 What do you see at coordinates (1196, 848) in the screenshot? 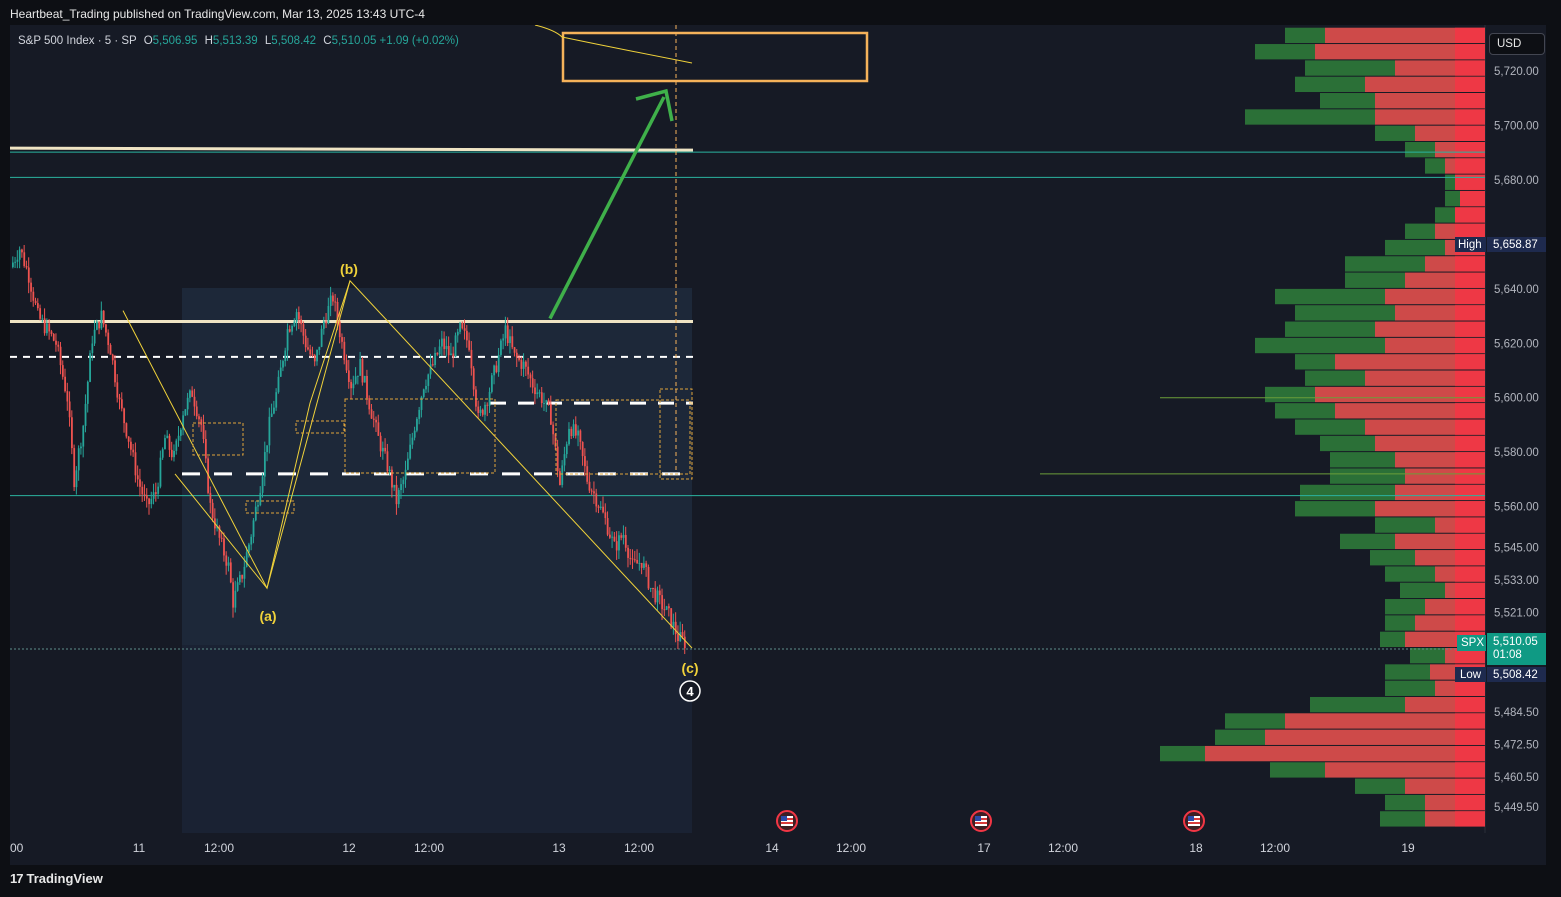
I see `time-axis-tick: 18` at bounding box center [1196, 848].